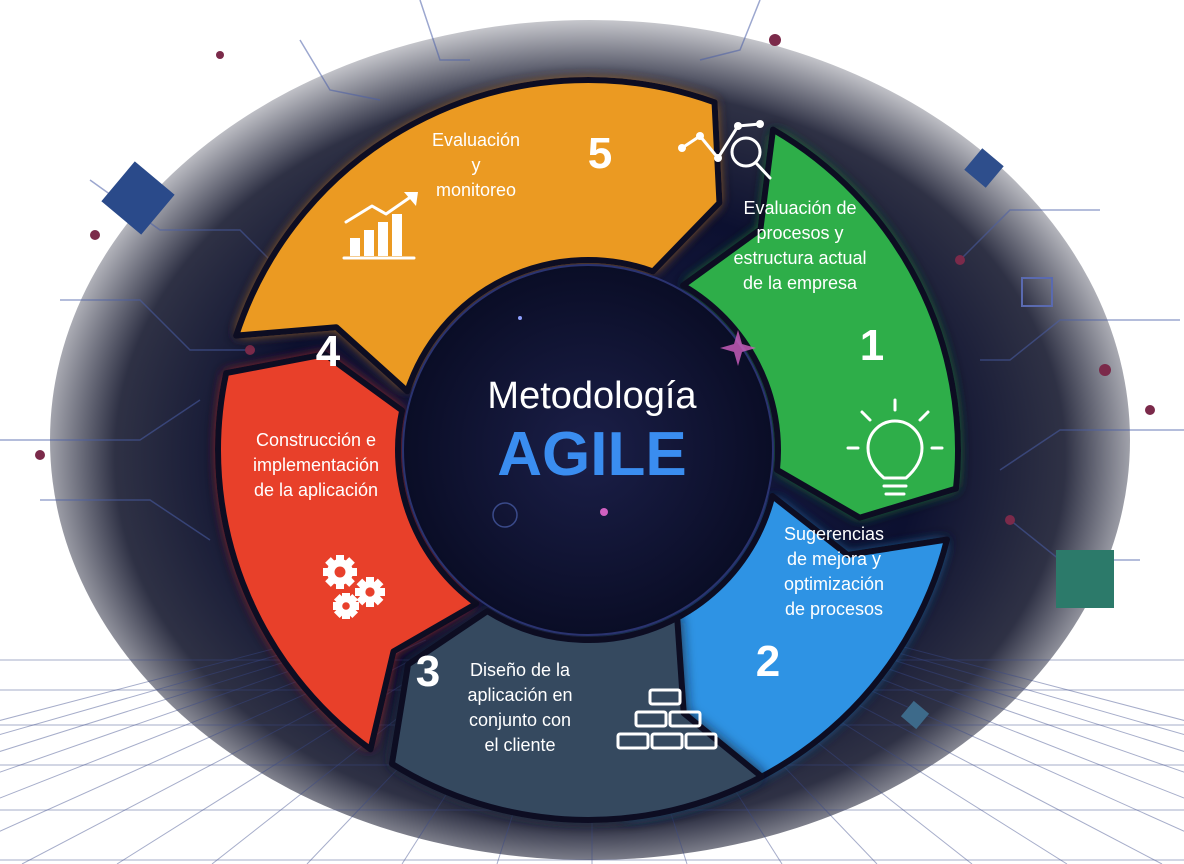  Describe the element at coordinates (476, 140) in the screenshot. I see `segment-5-label-line: Evaluación` at that location.